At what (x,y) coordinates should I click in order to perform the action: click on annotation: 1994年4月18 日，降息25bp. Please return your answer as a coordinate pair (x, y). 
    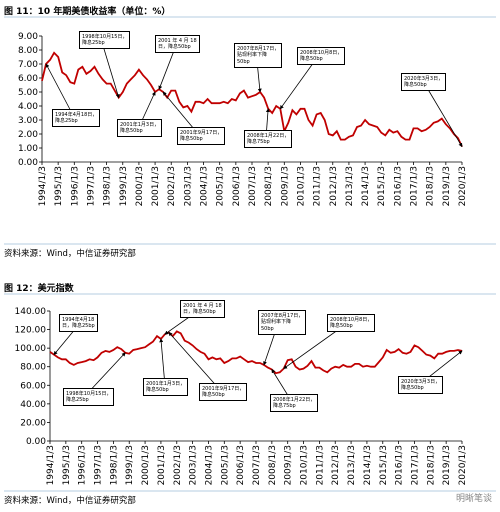
    Looking at the image, I should click on (78, 323).